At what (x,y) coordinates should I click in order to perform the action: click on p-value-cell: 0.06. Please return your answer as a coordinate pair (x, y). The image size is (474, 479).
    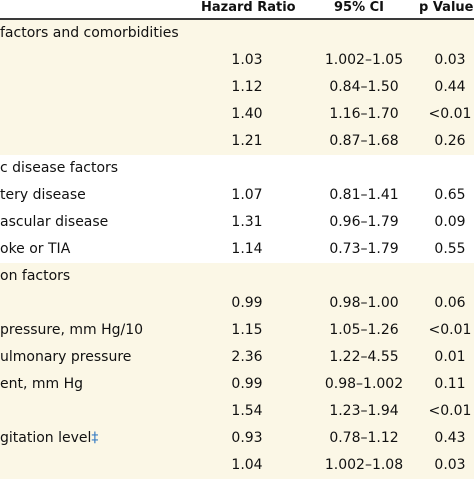
    Looking at the image, I should click on (450, 303).